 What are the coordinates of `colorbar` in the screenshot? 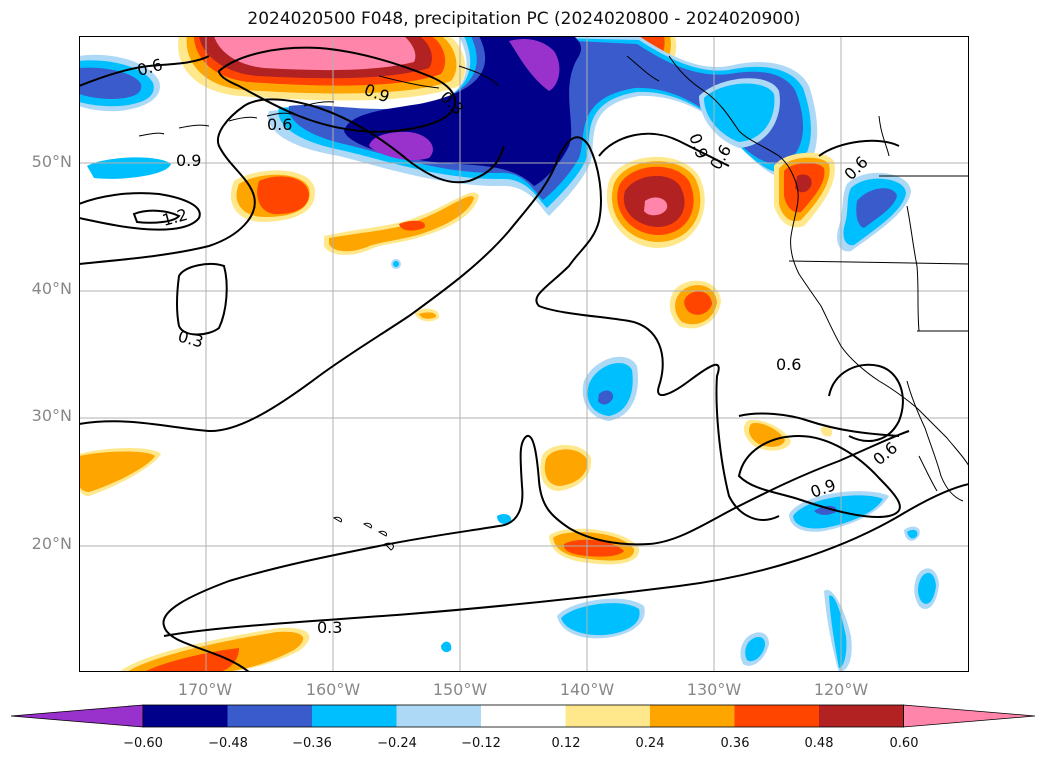 It's located at (523, 716).